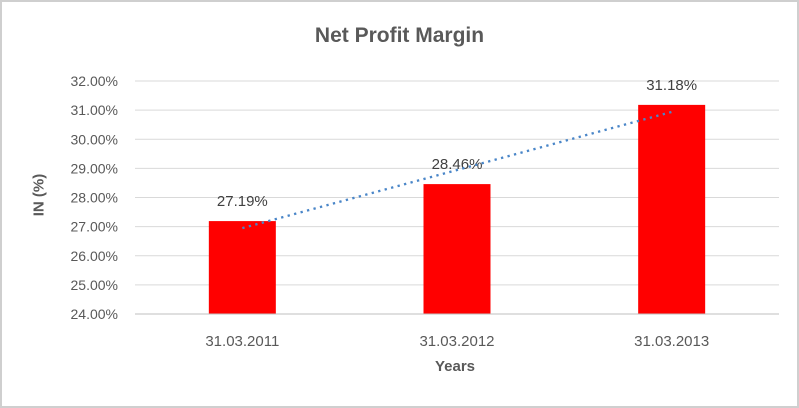 This screenshot has width=799, height=408. What do you see at coordinates (671, 85) in the screenshot?
I see `bar-data-label: 31.18%` at bounding box center [671, 85].